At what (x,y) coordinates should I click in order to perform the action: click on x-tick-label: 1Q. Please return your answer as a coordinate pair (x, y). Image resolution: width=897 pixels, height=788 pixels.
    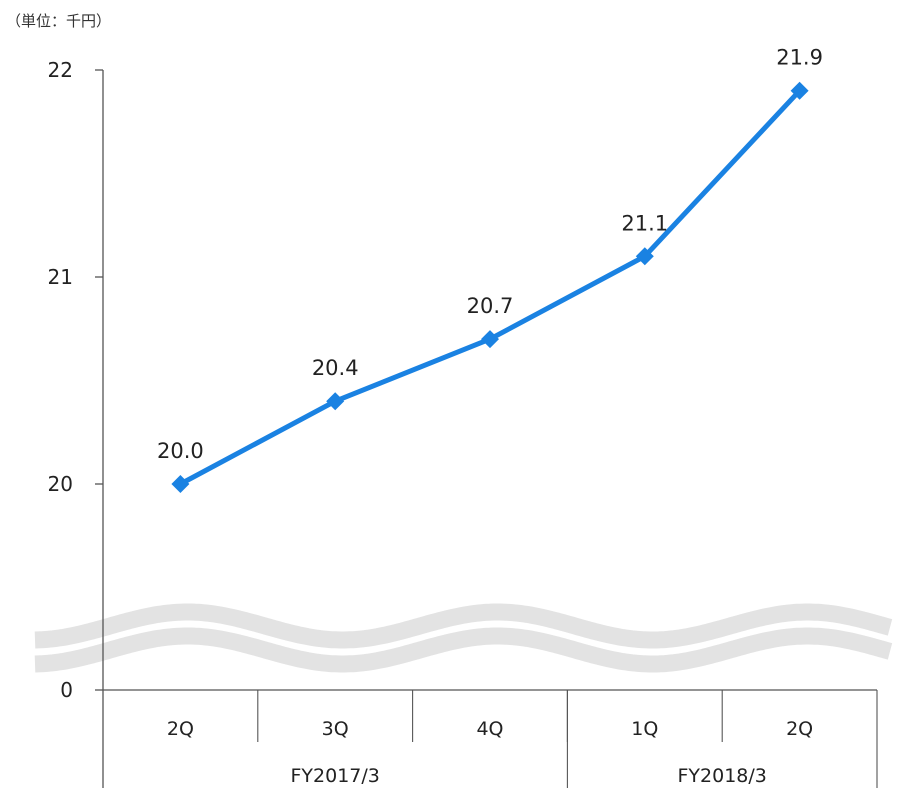
    Looking at the image, I should click on (644, 729).